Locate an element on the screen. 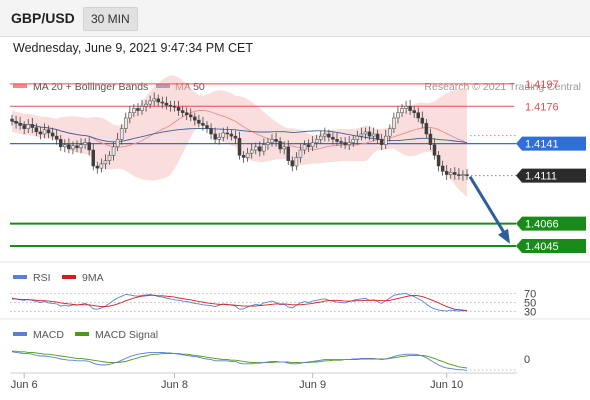  x-tick-label: Jun 6 is located at coordinates (24, 385).